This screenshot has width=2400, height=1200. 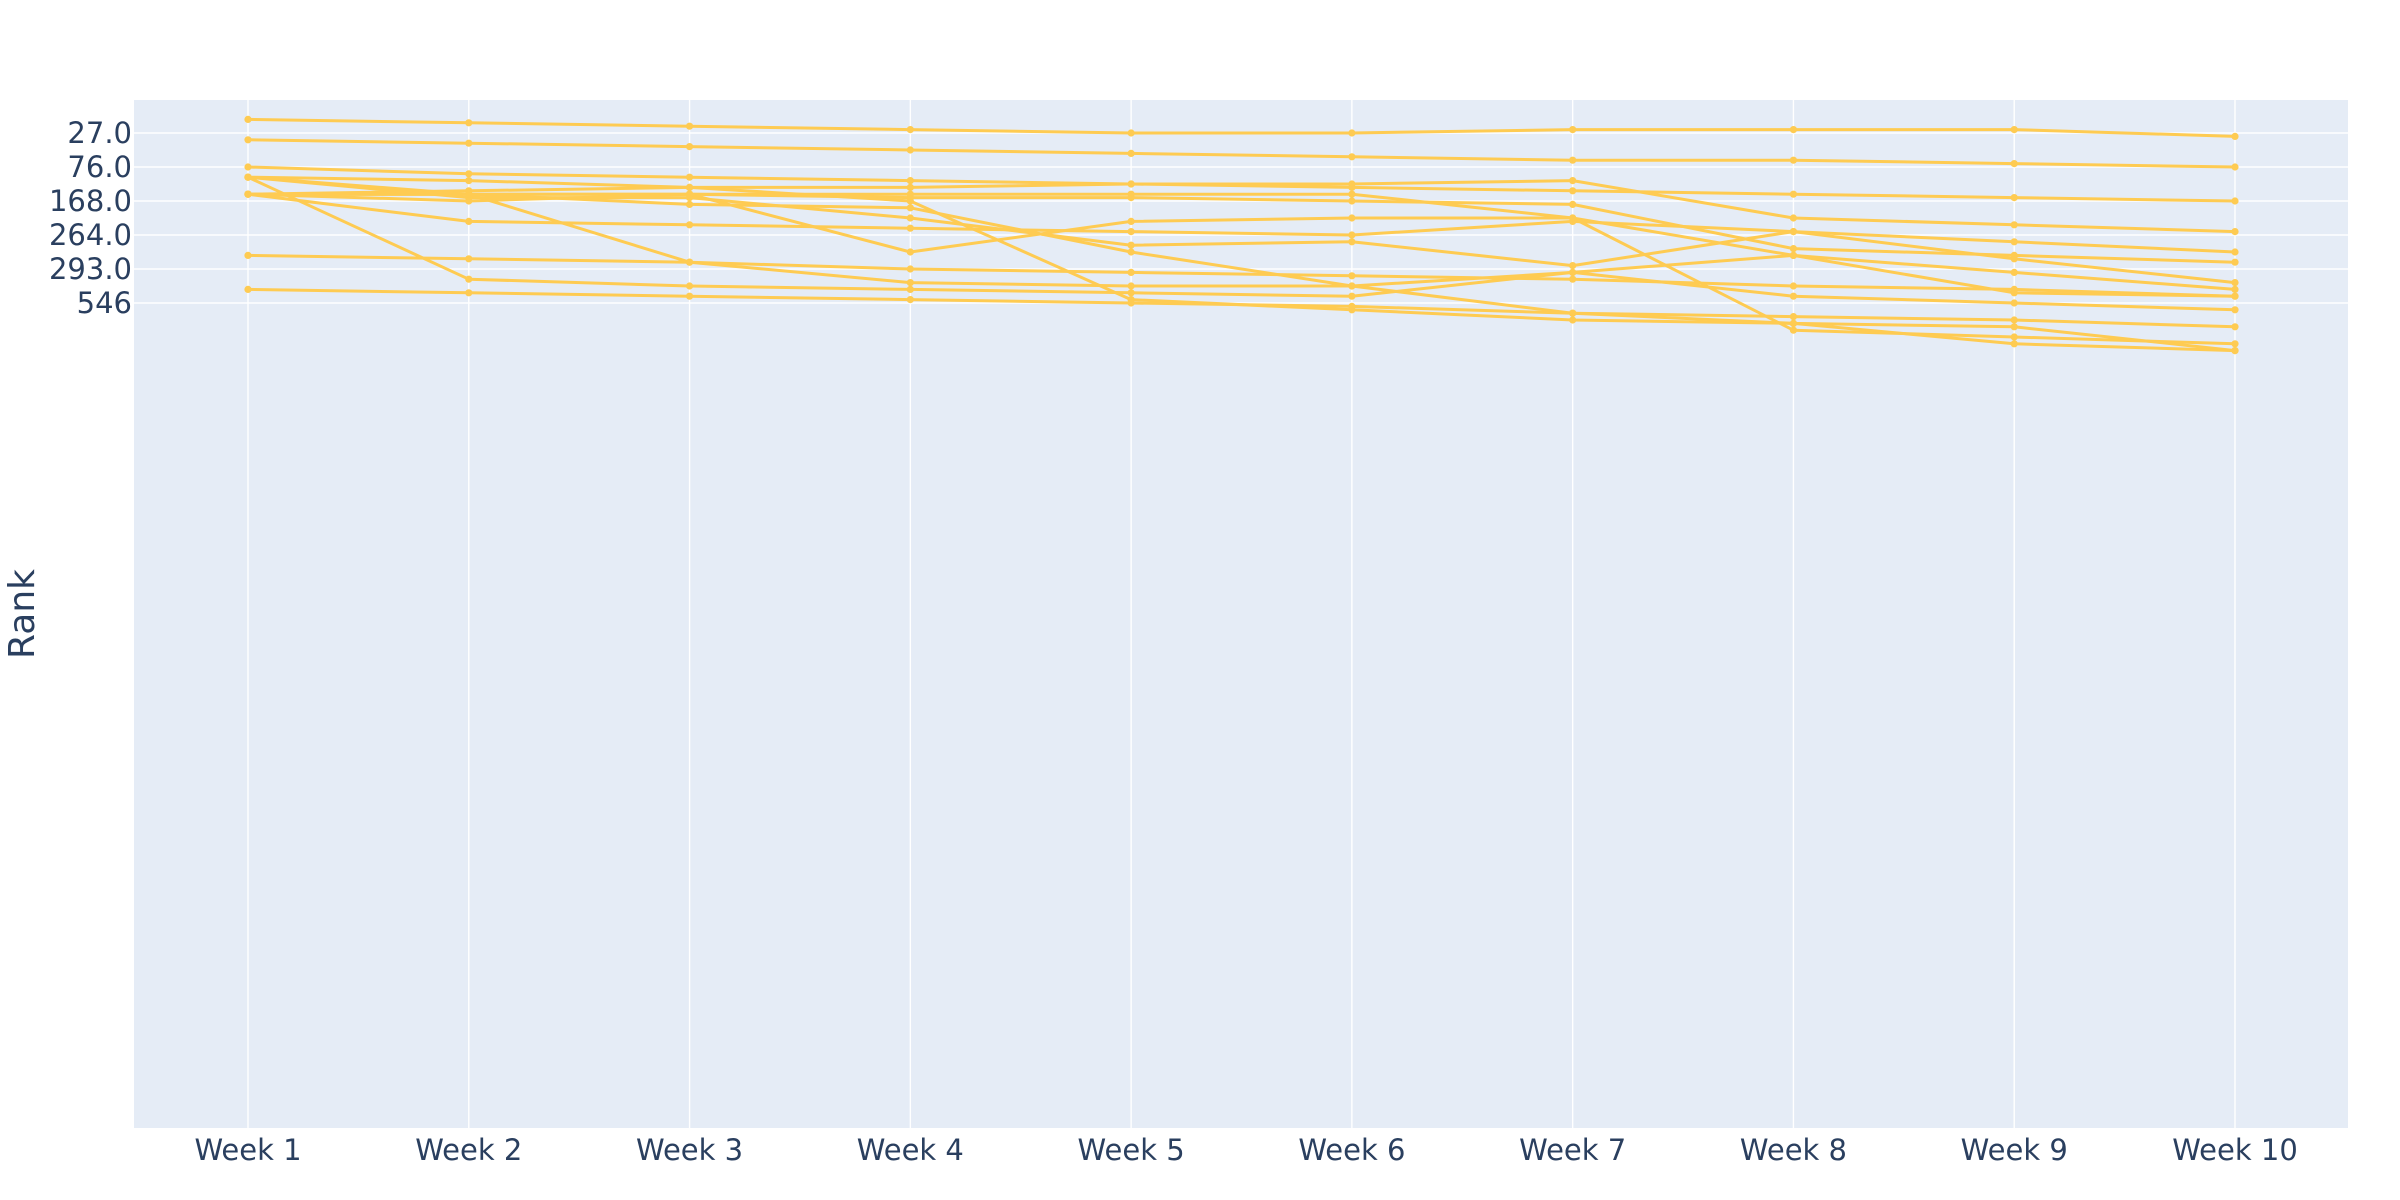 What do you see at coordinates (90, 235) in the screenshot?
I see `y-tick-label: 264.0` at bounding box center [90, 235].